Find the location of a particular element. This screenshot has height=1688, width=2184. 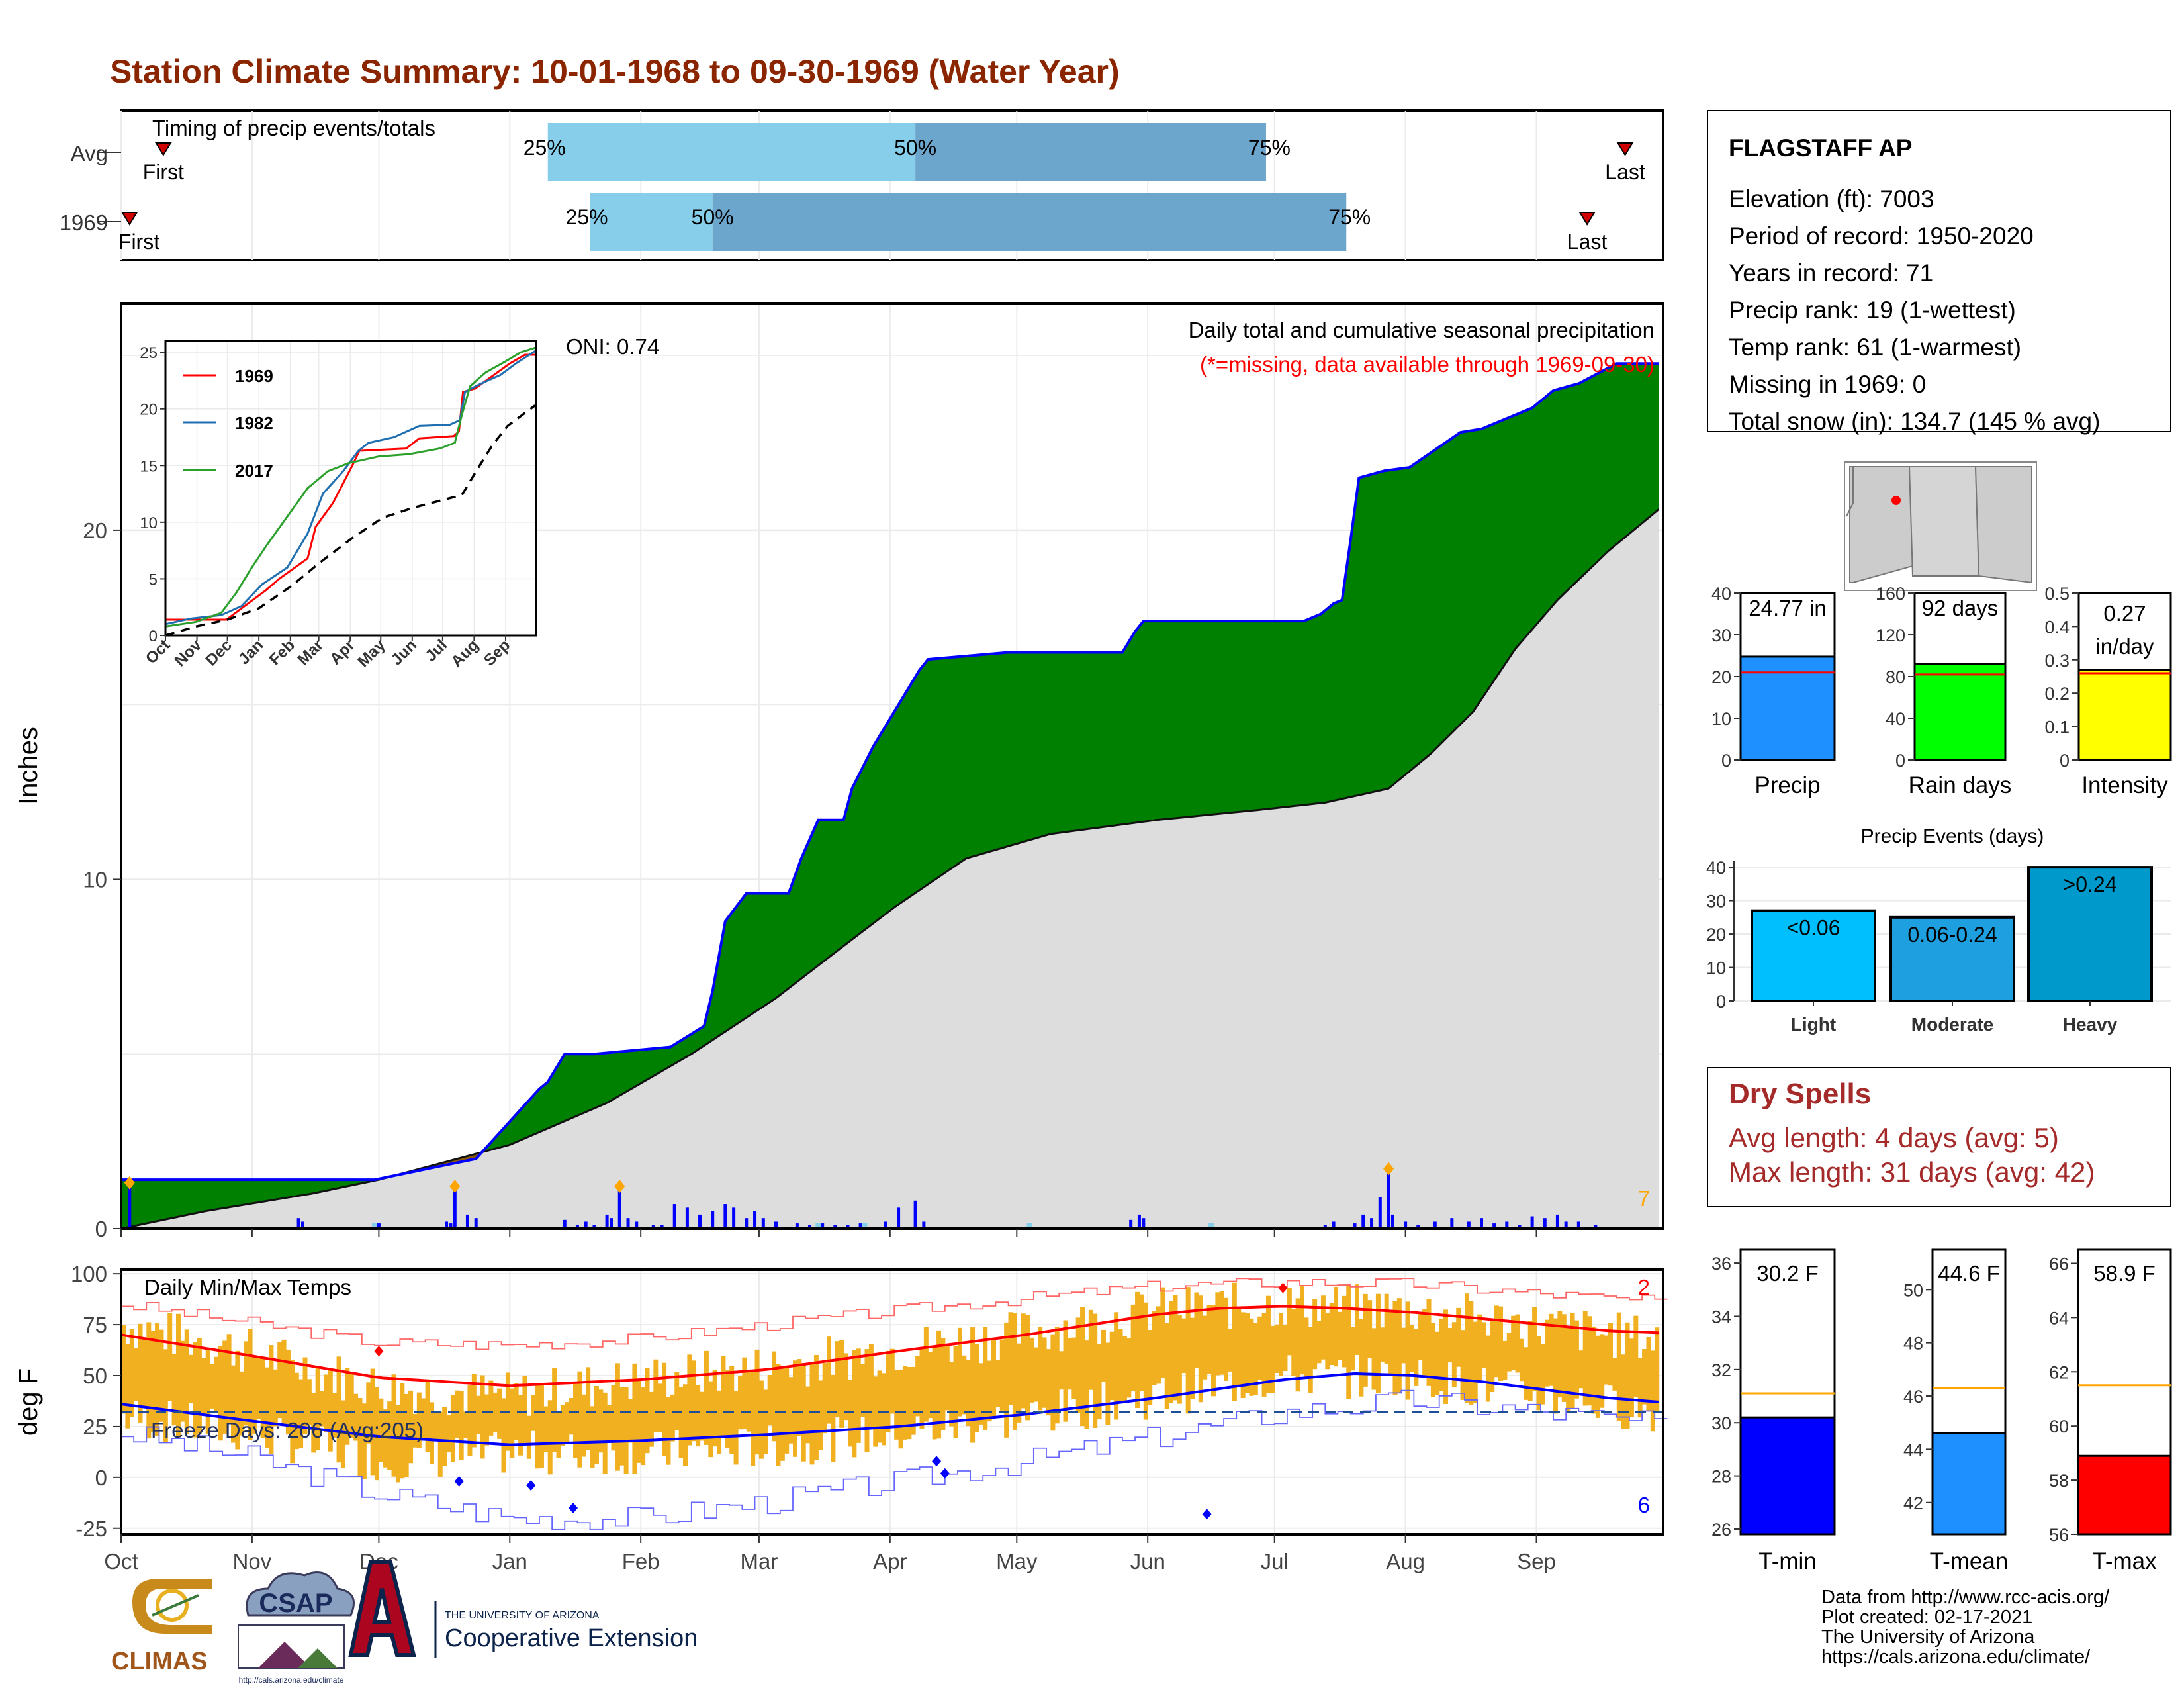

temp-bar-y-tick: 48 is located at coordinates (1913, 1344).